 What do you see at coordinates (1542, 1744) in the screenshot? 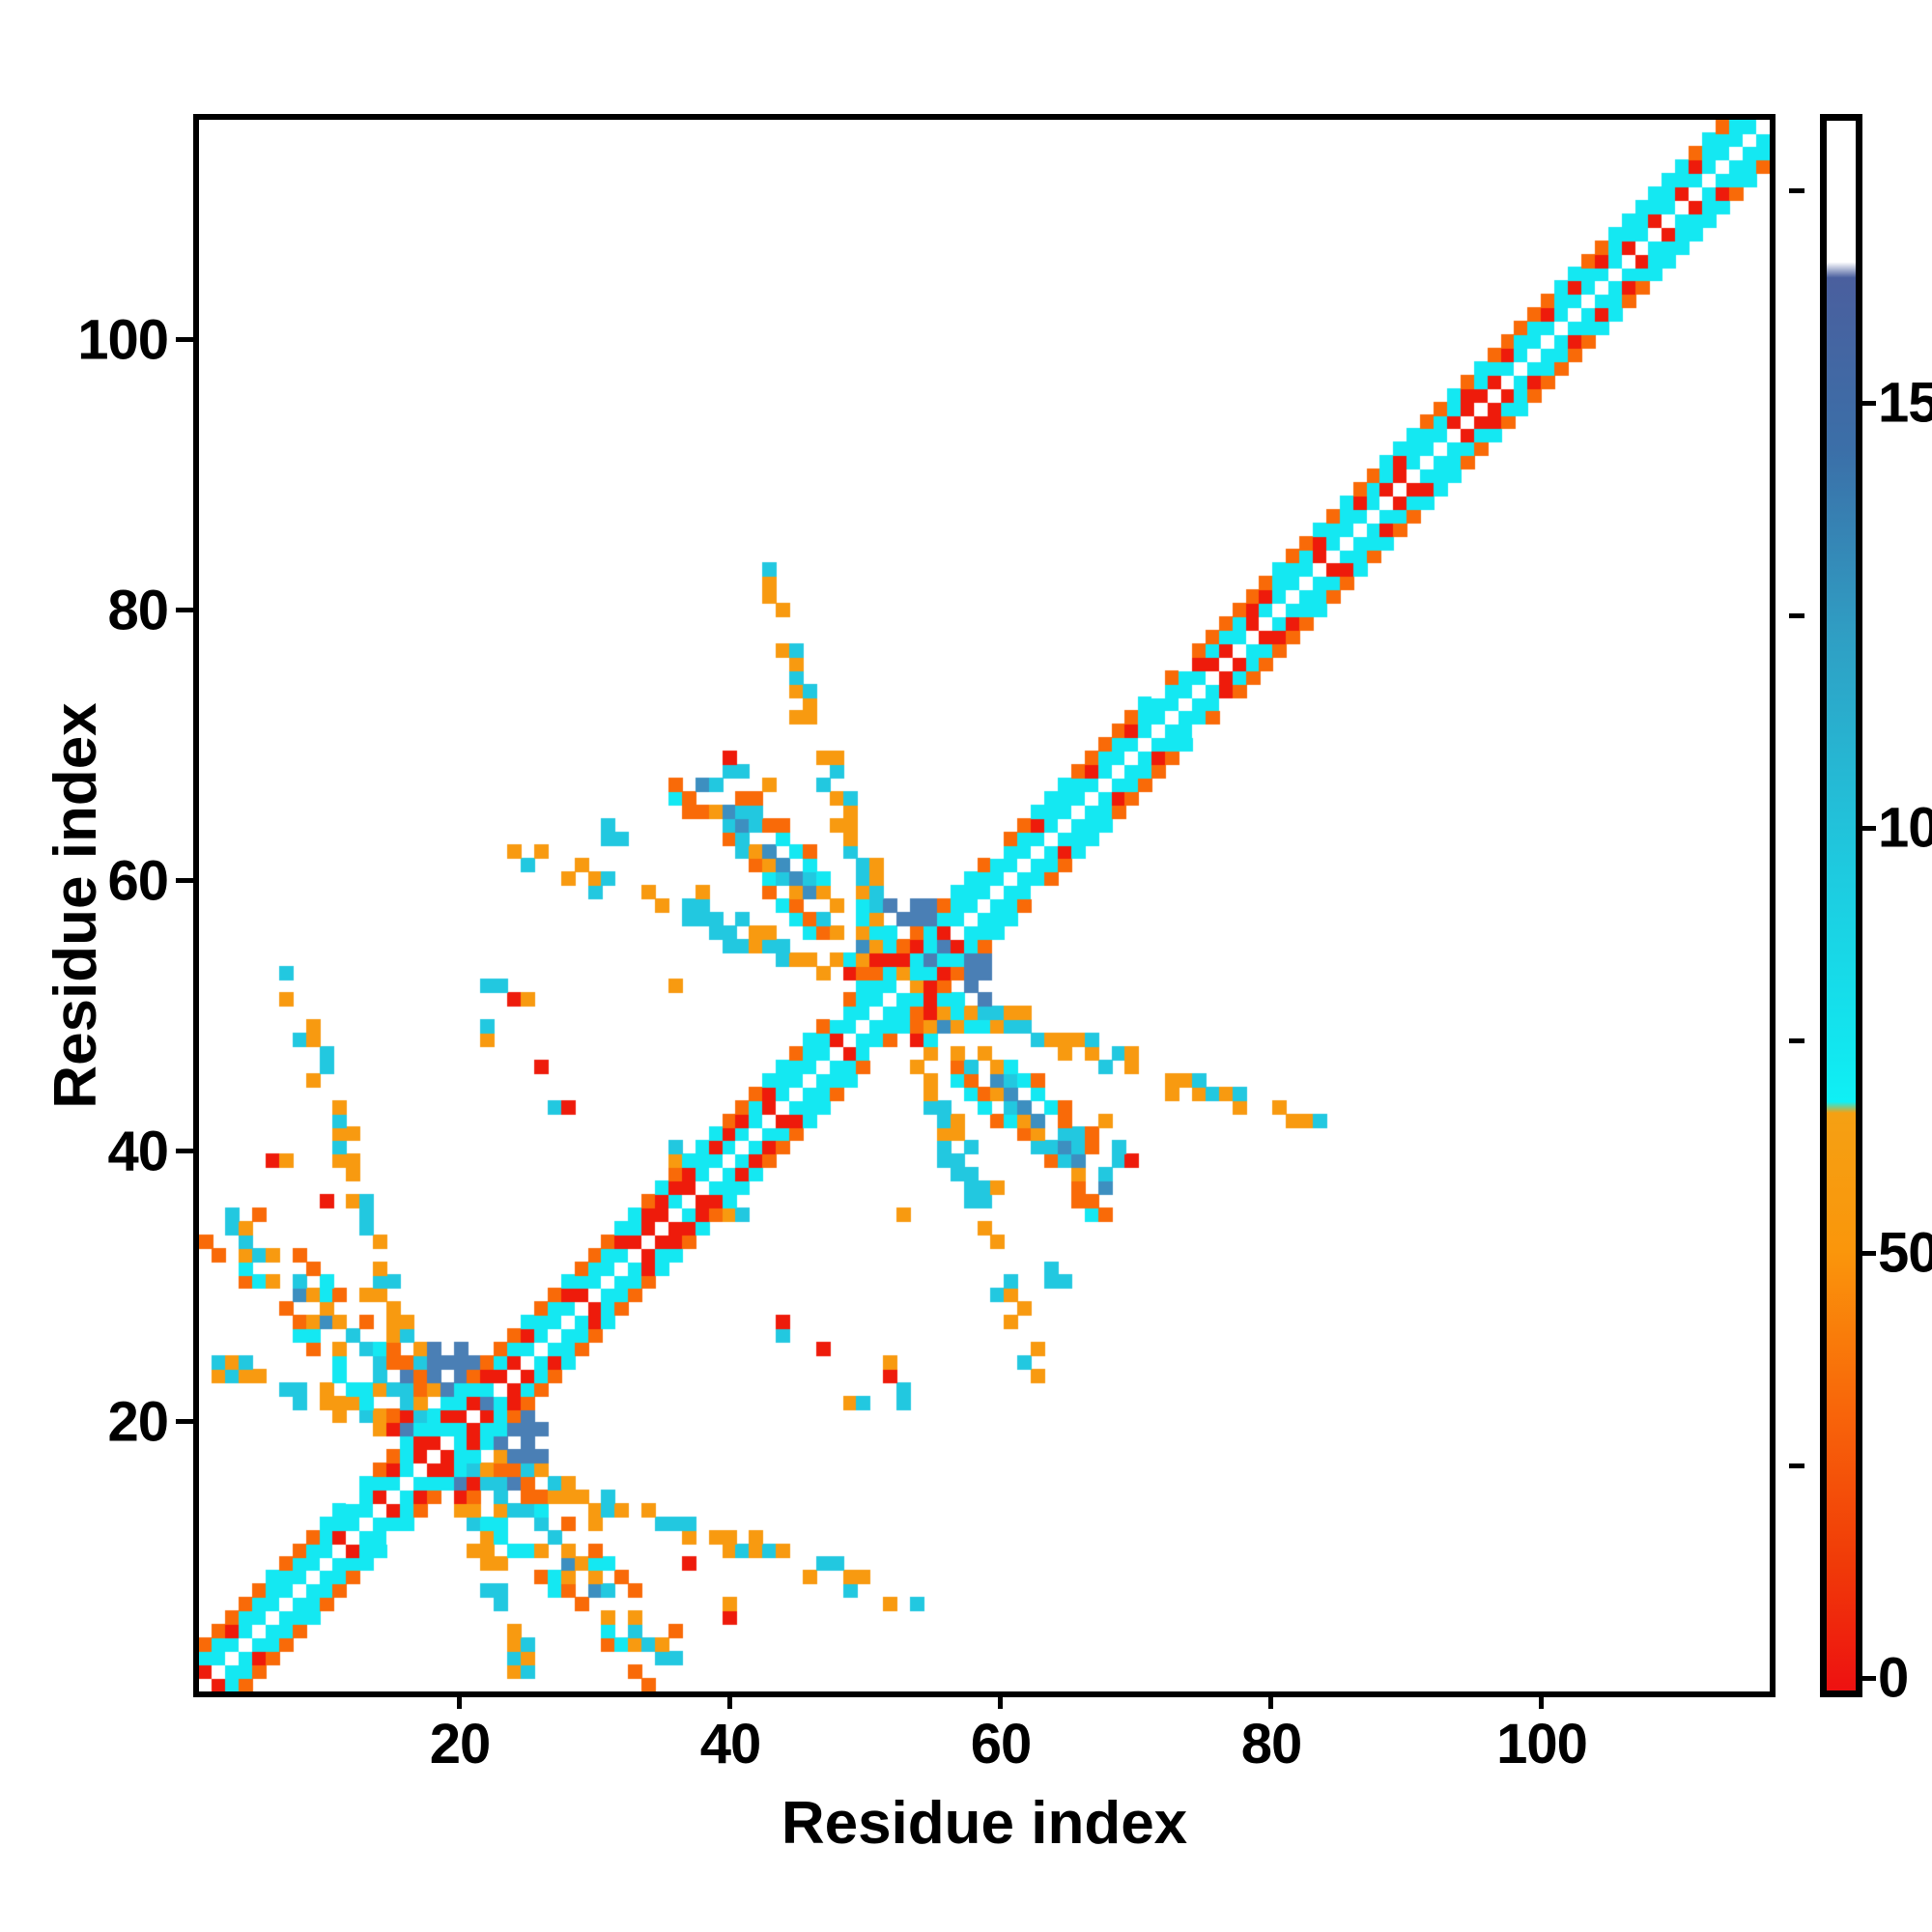
I see `x-tick-label-100: 100` at bounding box center [1542, 1744].